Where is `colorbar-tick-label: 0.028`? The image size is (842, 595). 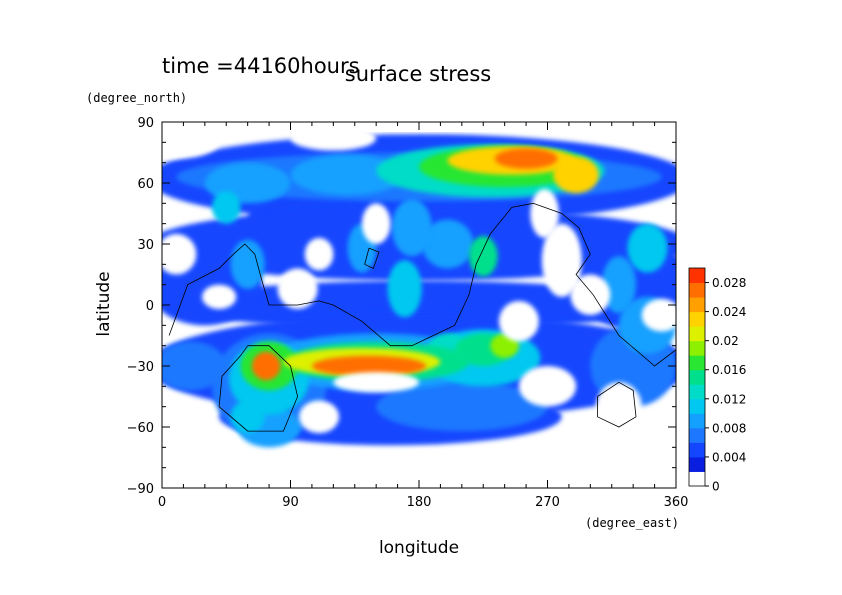
colorbar-tick-label: 0.028 is located at coordinates (729, 283).